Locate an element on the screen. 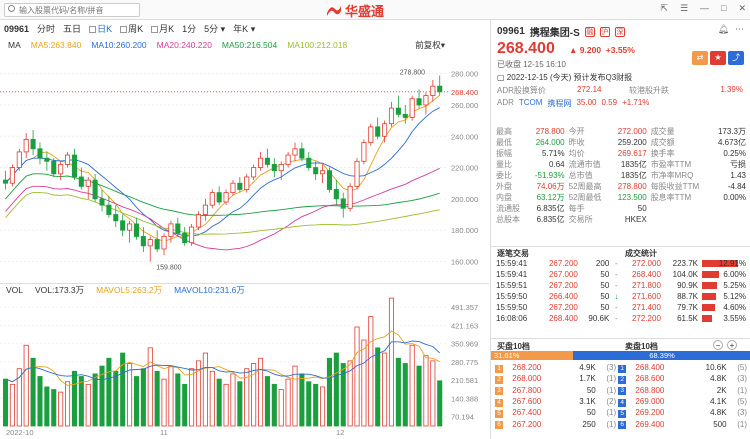 Image resolution: width=750 pixels, height=439 pixels. low-annotation: 159.800 is located at coordinates (168, 267).